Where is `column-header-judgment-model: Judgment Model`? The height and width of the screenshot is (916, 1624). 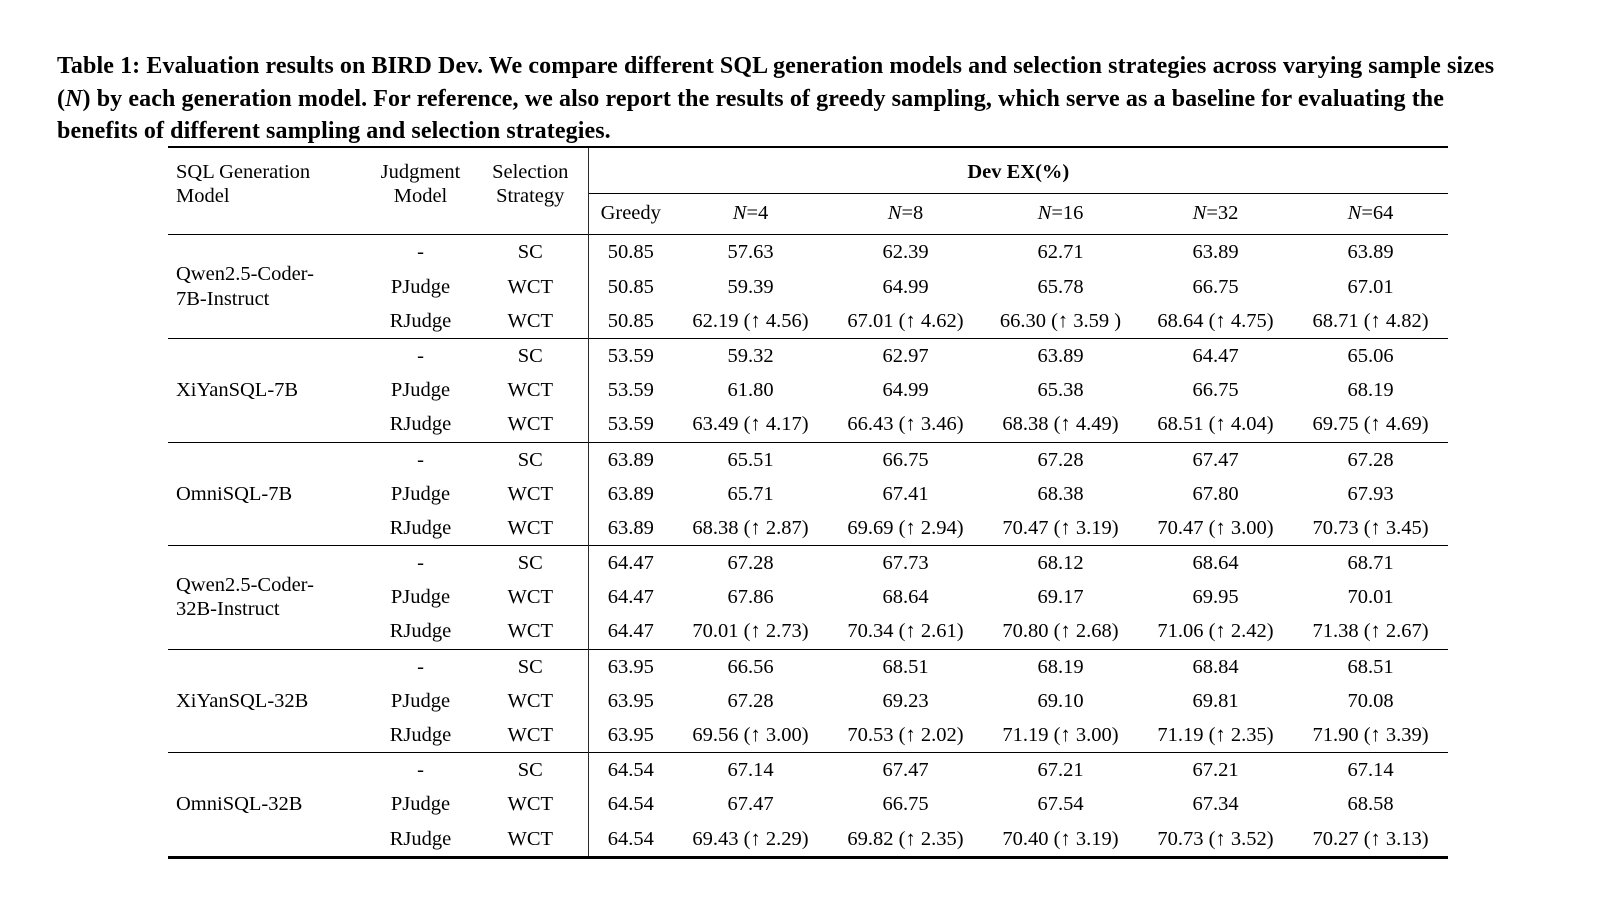 column-header-judgment-model: Judgment Model is located at coordinates (420, 184).